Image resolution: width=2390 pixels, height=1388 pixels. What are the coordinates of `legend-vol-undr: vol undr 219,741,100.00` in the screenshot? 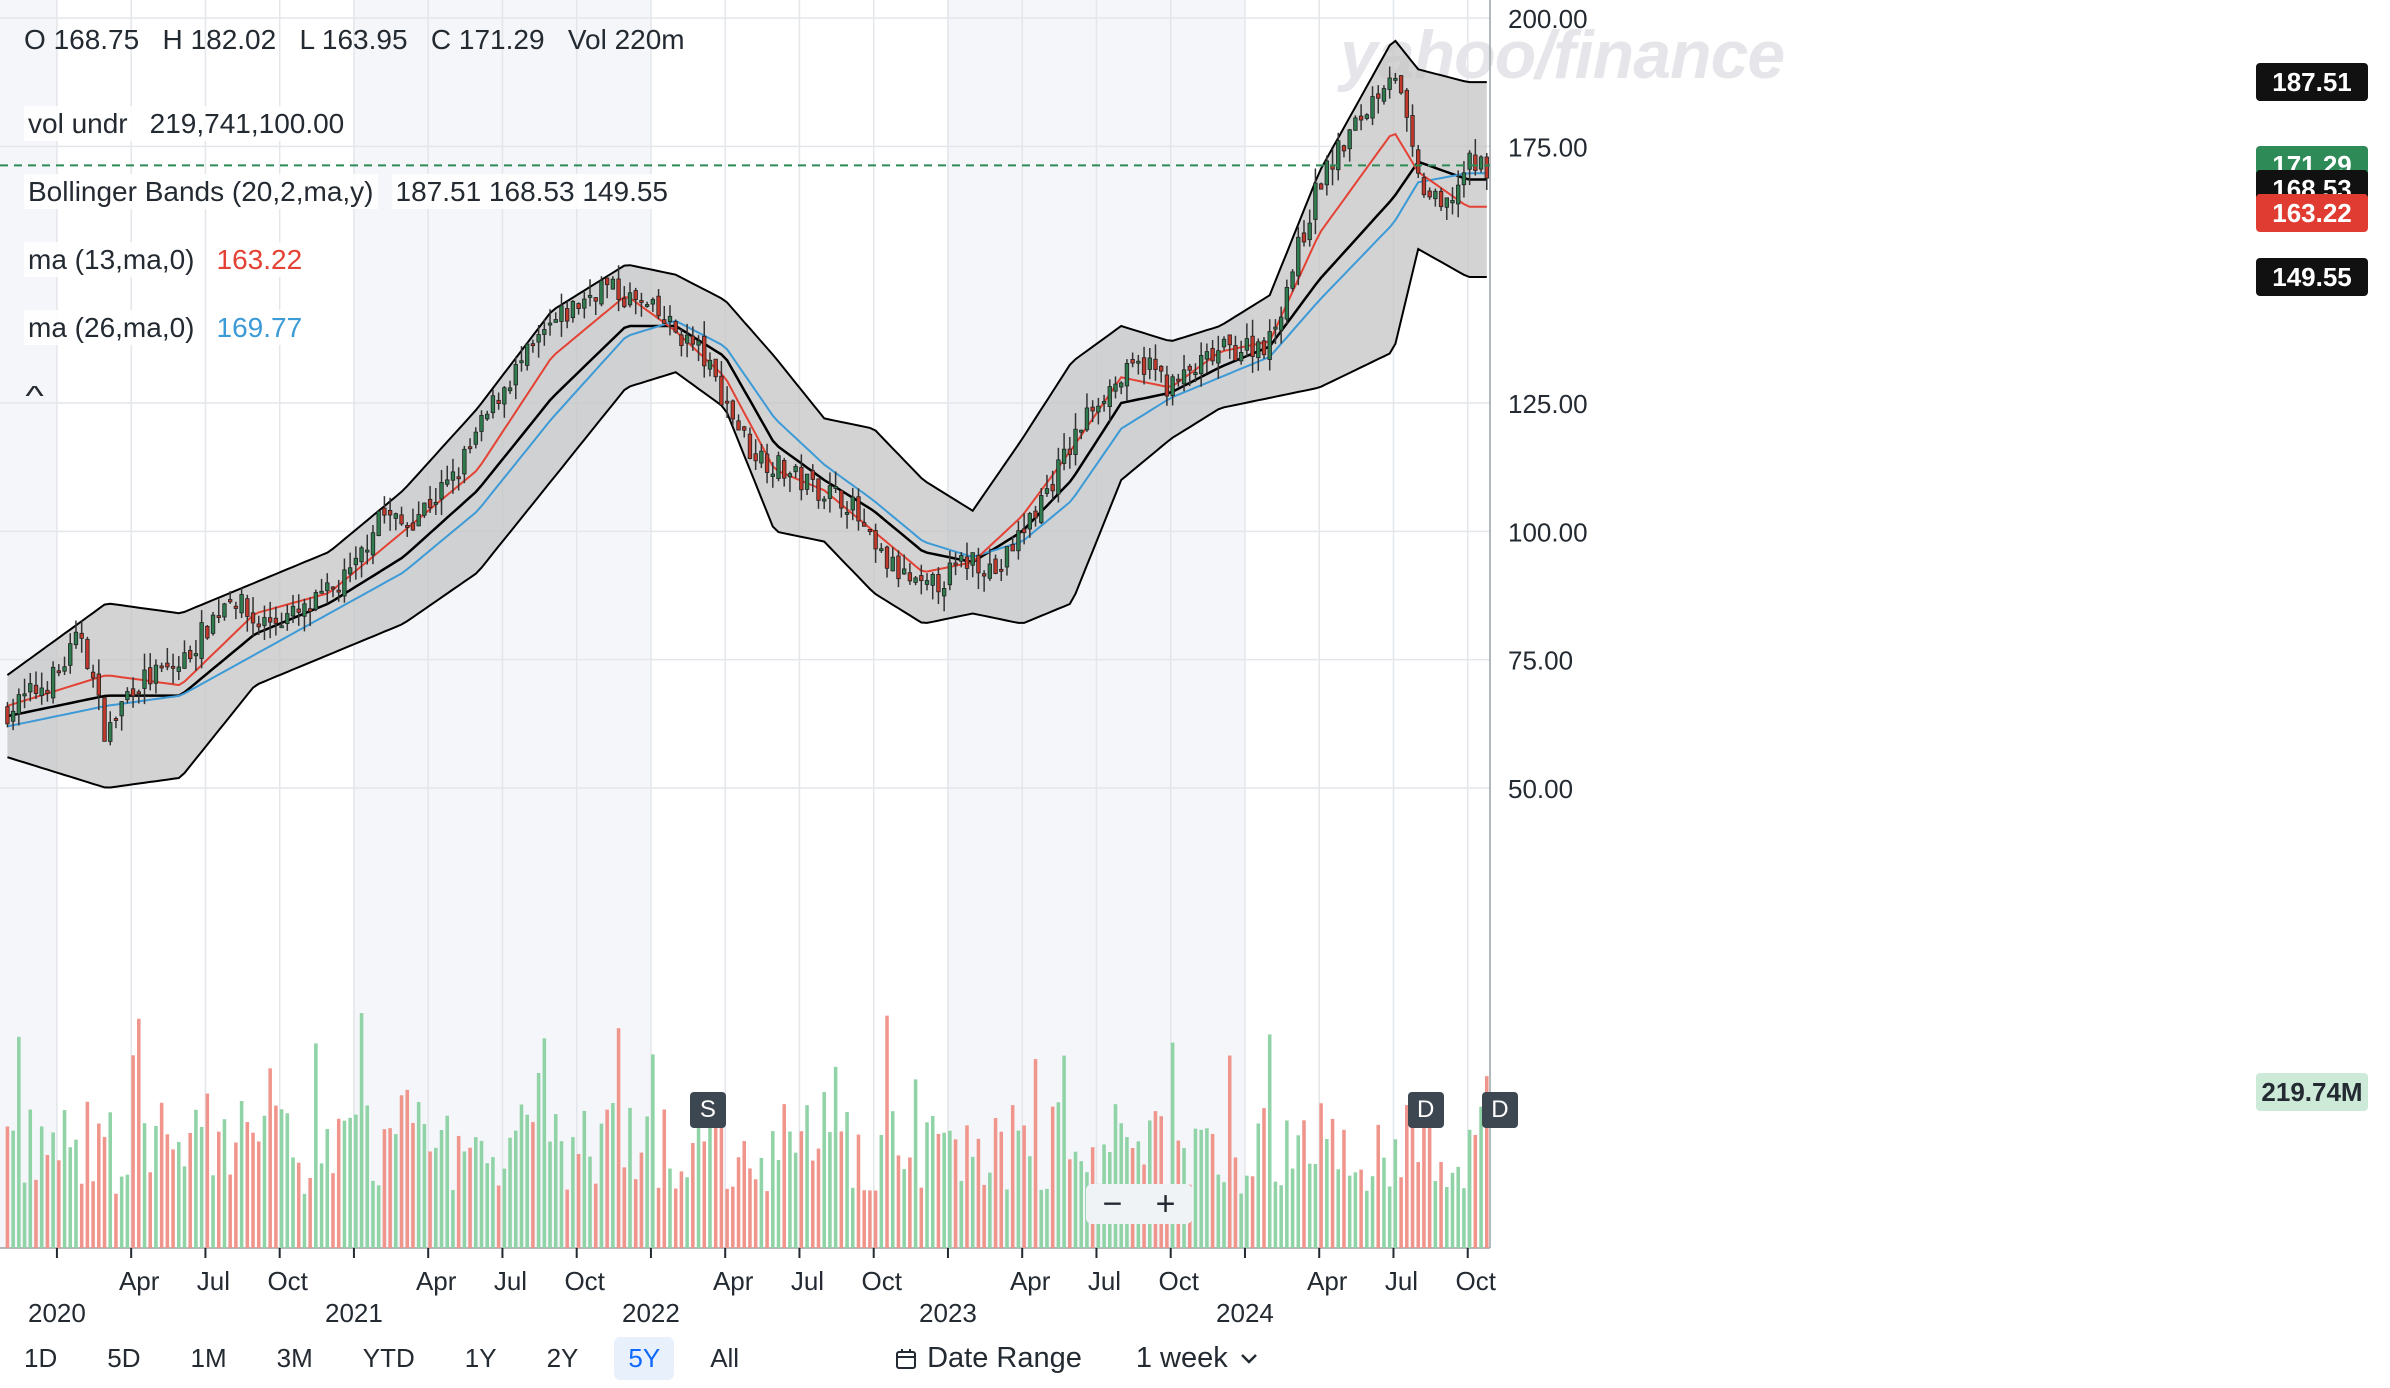 It's located at (193, 123).